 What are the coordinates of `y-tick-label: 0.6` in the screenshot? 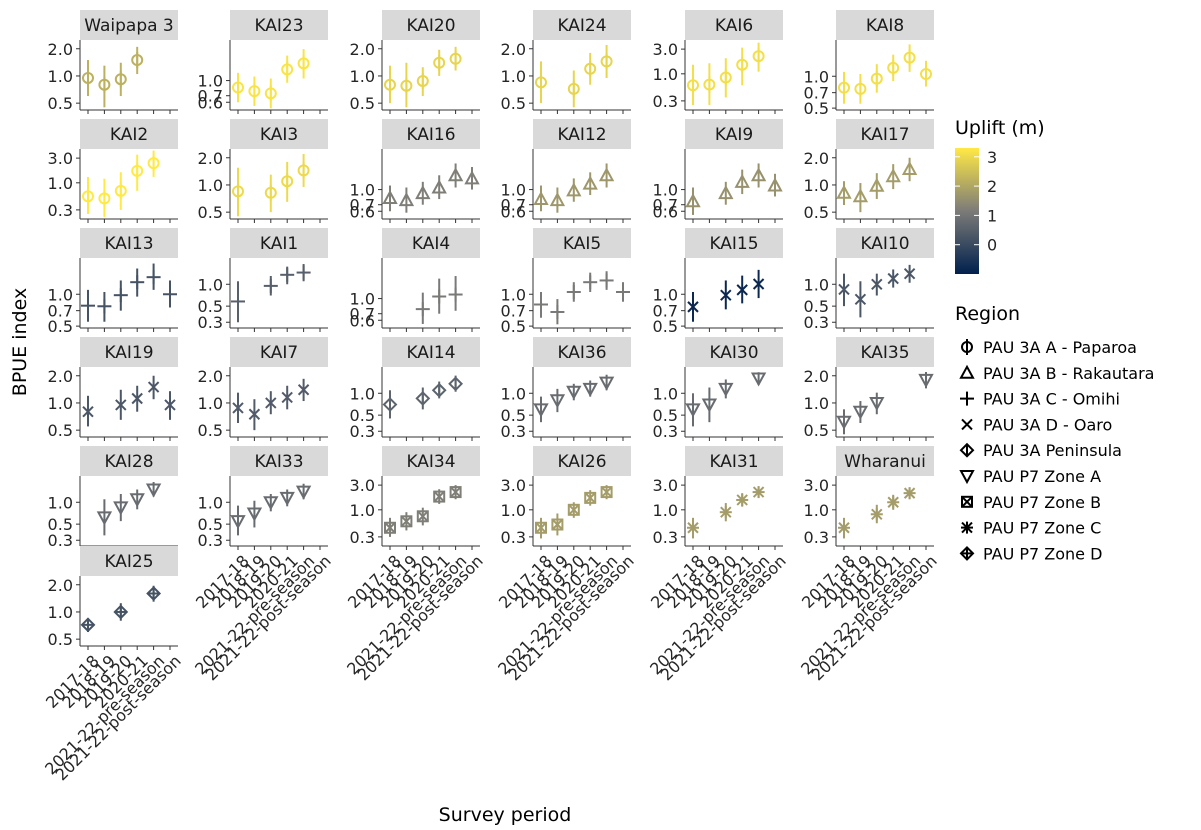 It's located at (513, 211).